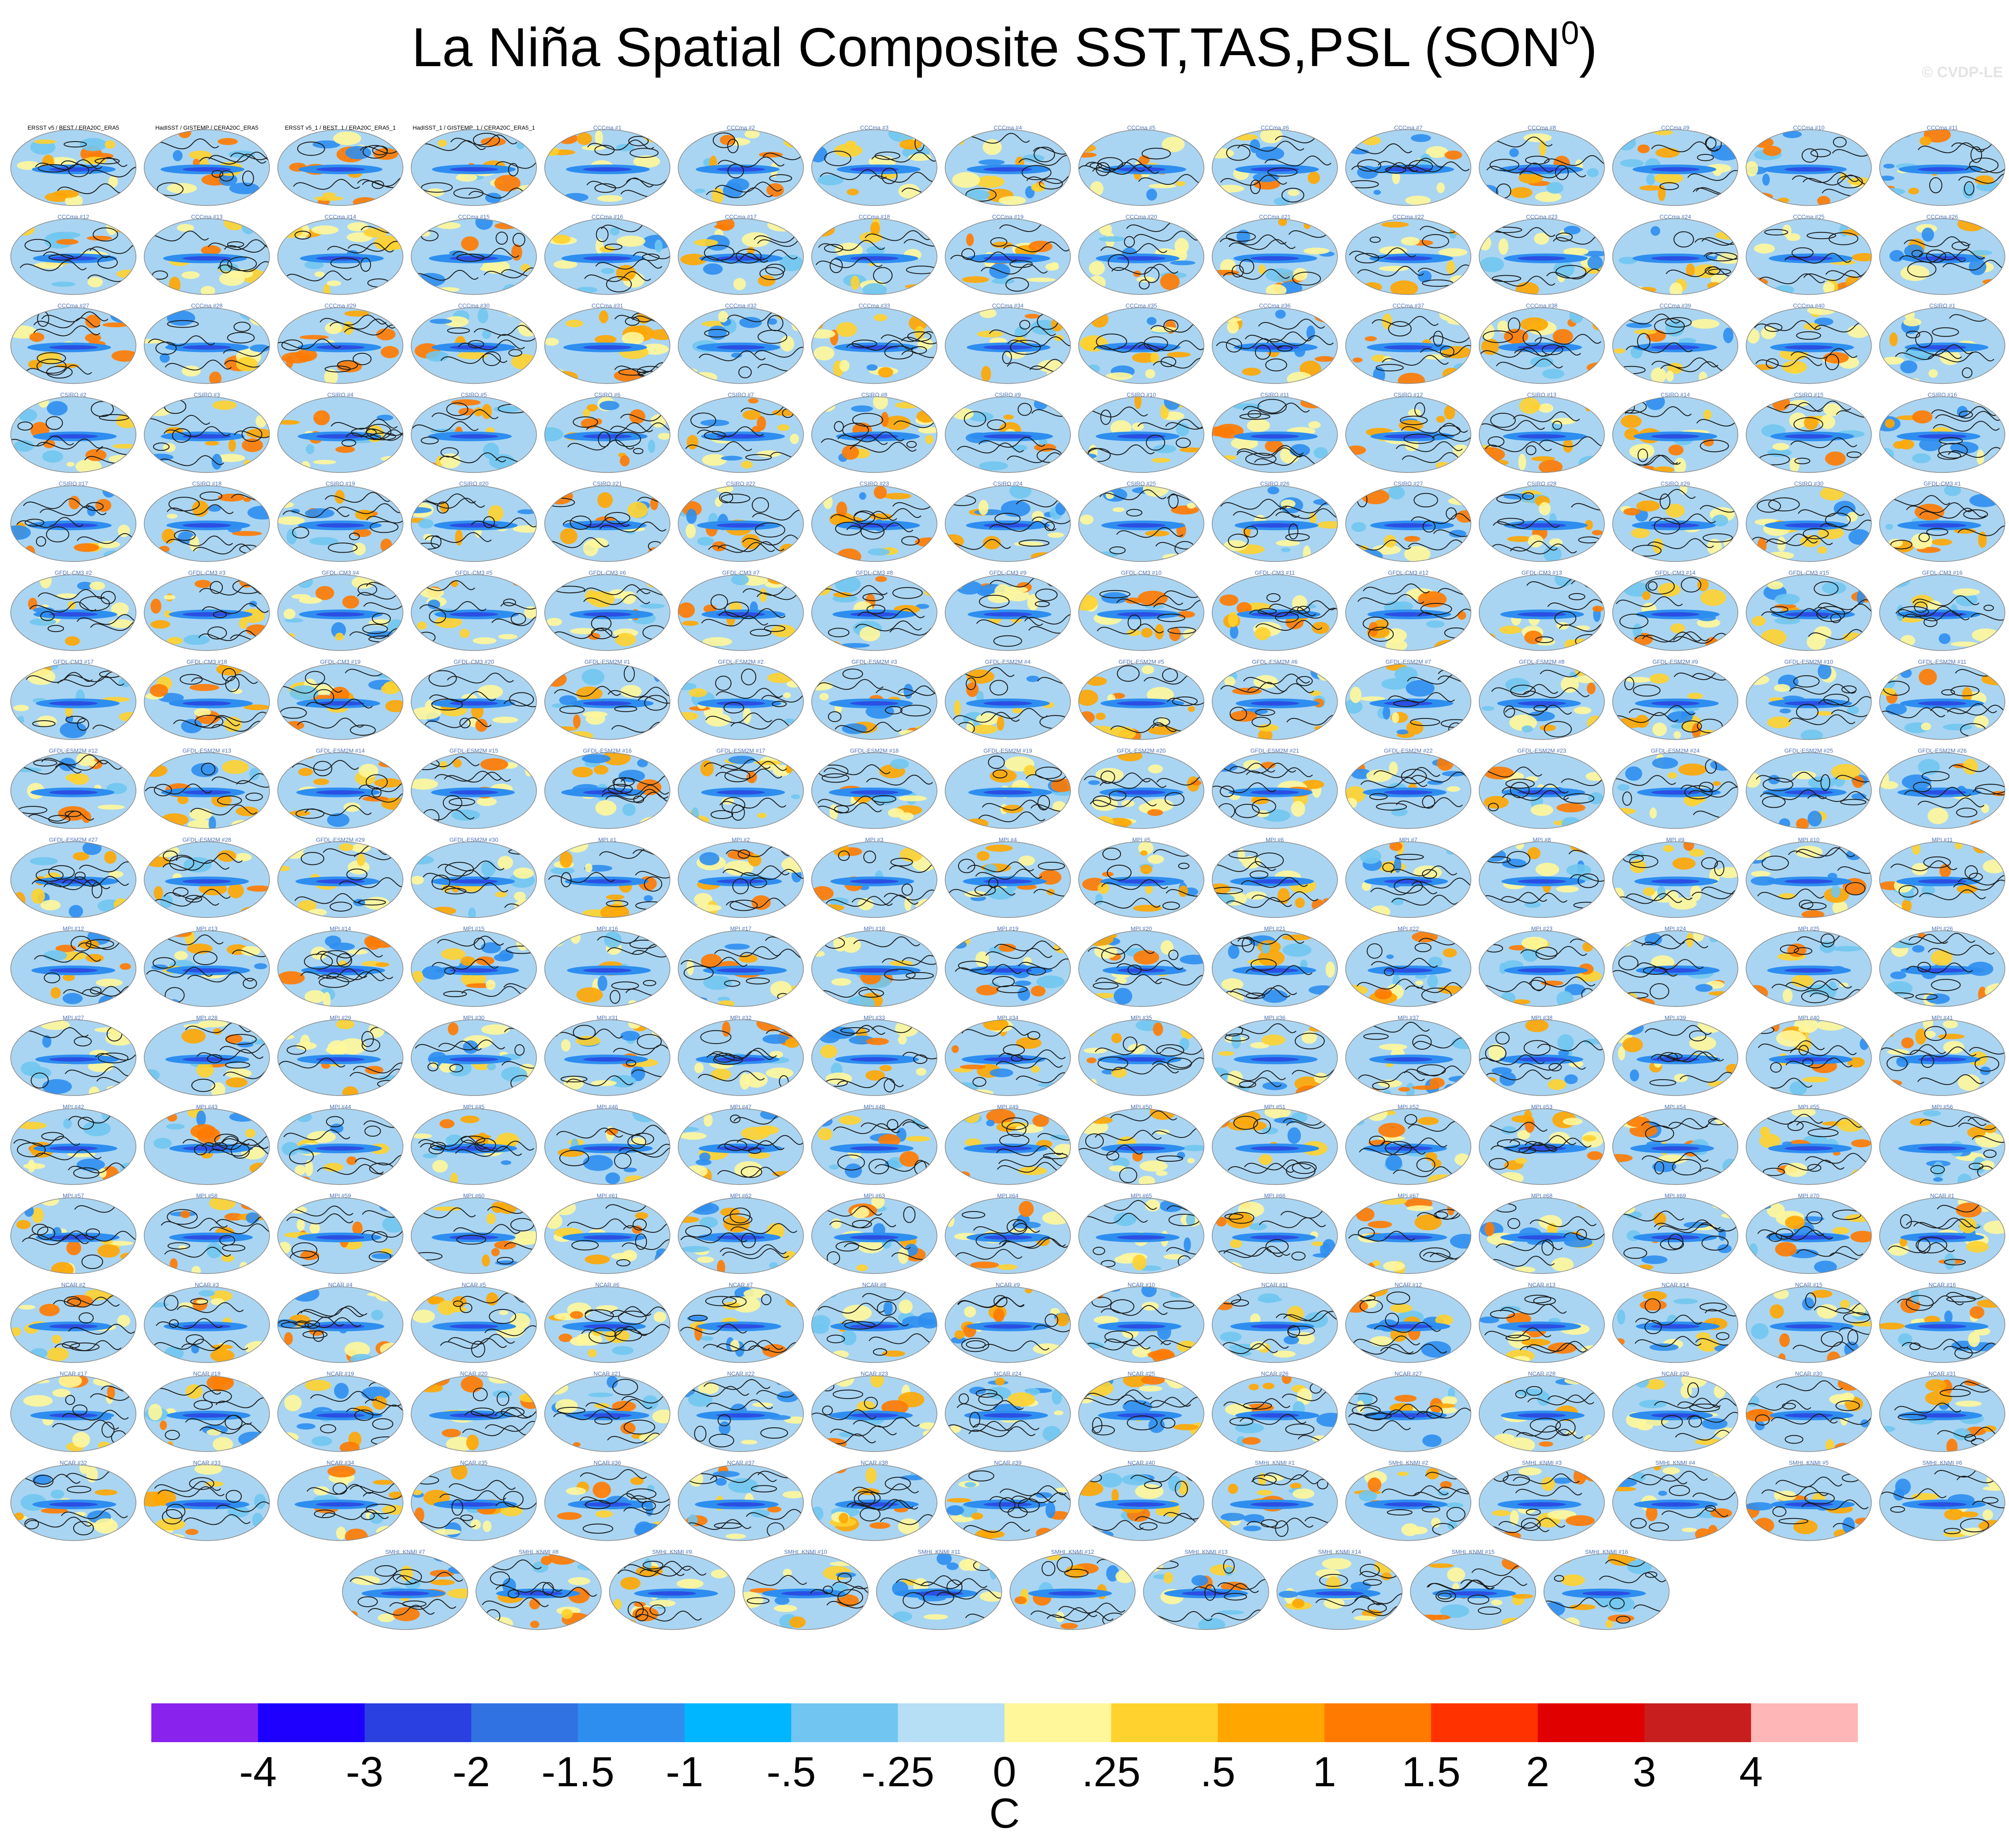 The image size is (2009, 1848). What do you see at coordinates (1008, 572) in the screenshot?
I see `panel-title: GFDL-CM3 #9` at bounding box center [1008, 572].